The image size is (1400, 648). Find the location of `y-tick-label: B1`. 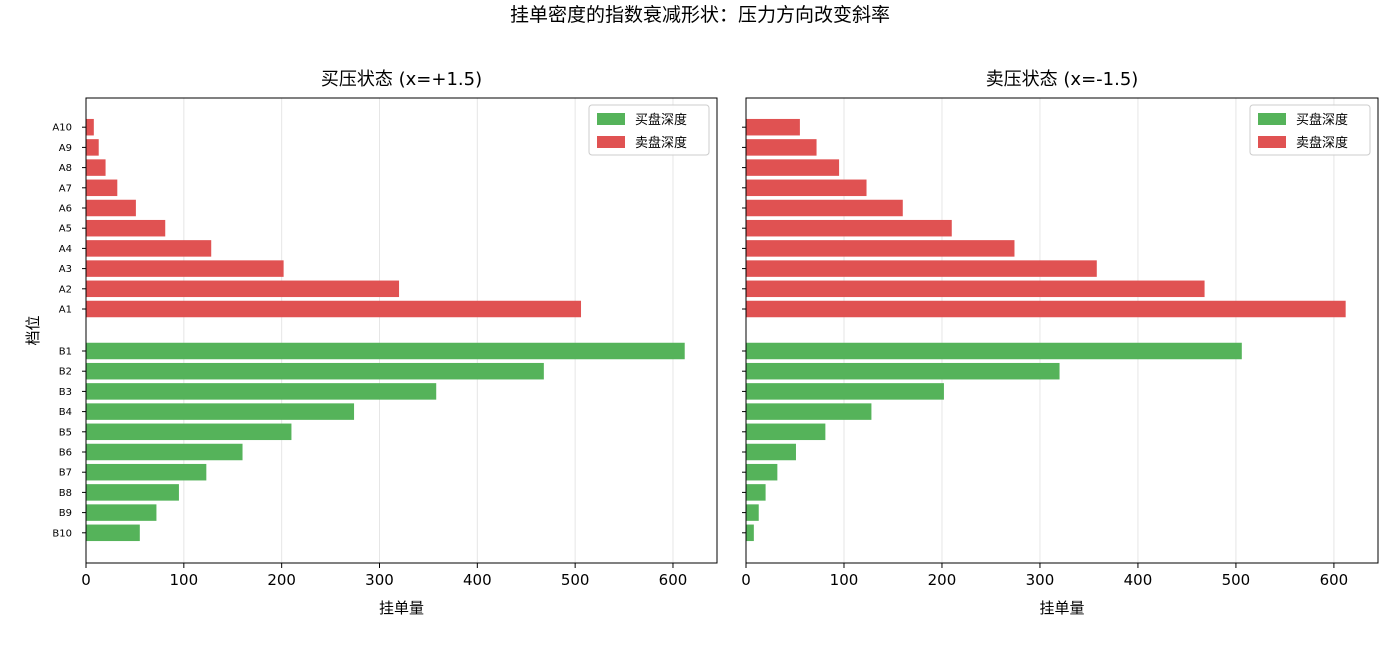

y-tick-label: B1 is located at coordinates (65, 352).